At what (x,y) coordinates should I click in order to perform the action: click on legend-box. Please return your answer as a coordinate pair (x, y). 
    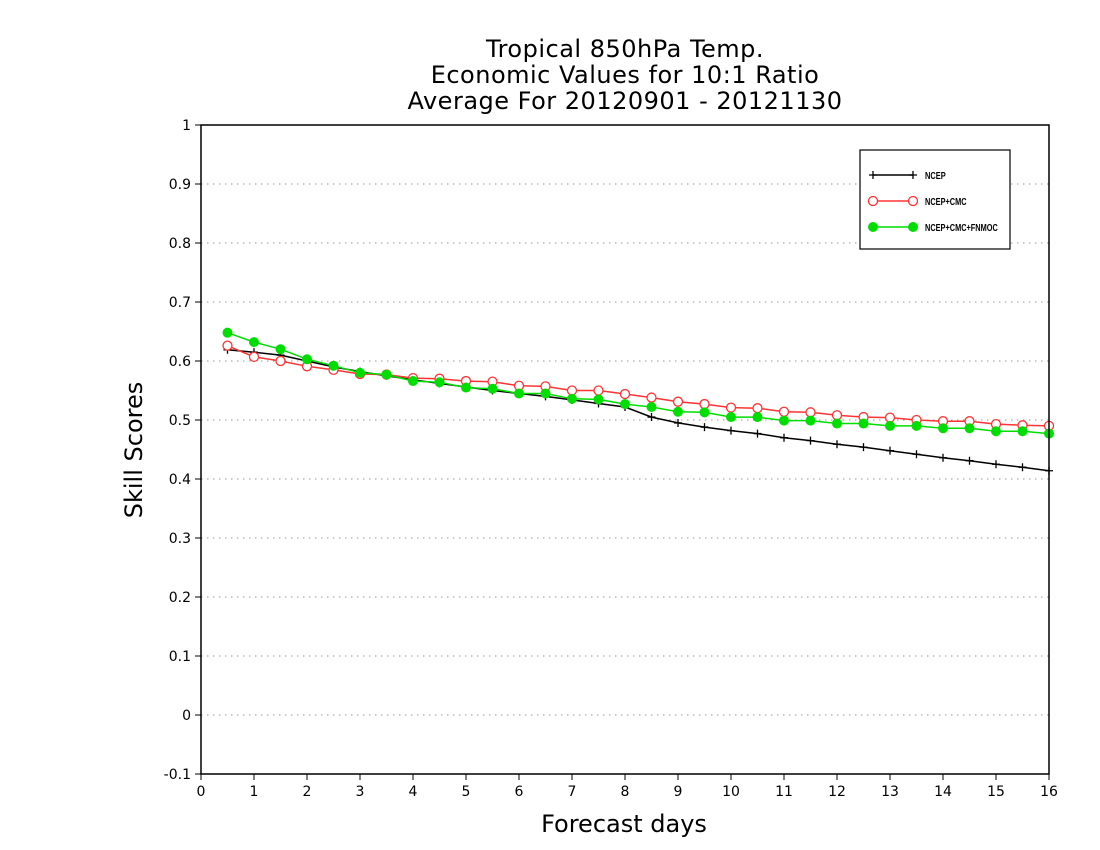
    Looking at the image, I should click on (935, 199).